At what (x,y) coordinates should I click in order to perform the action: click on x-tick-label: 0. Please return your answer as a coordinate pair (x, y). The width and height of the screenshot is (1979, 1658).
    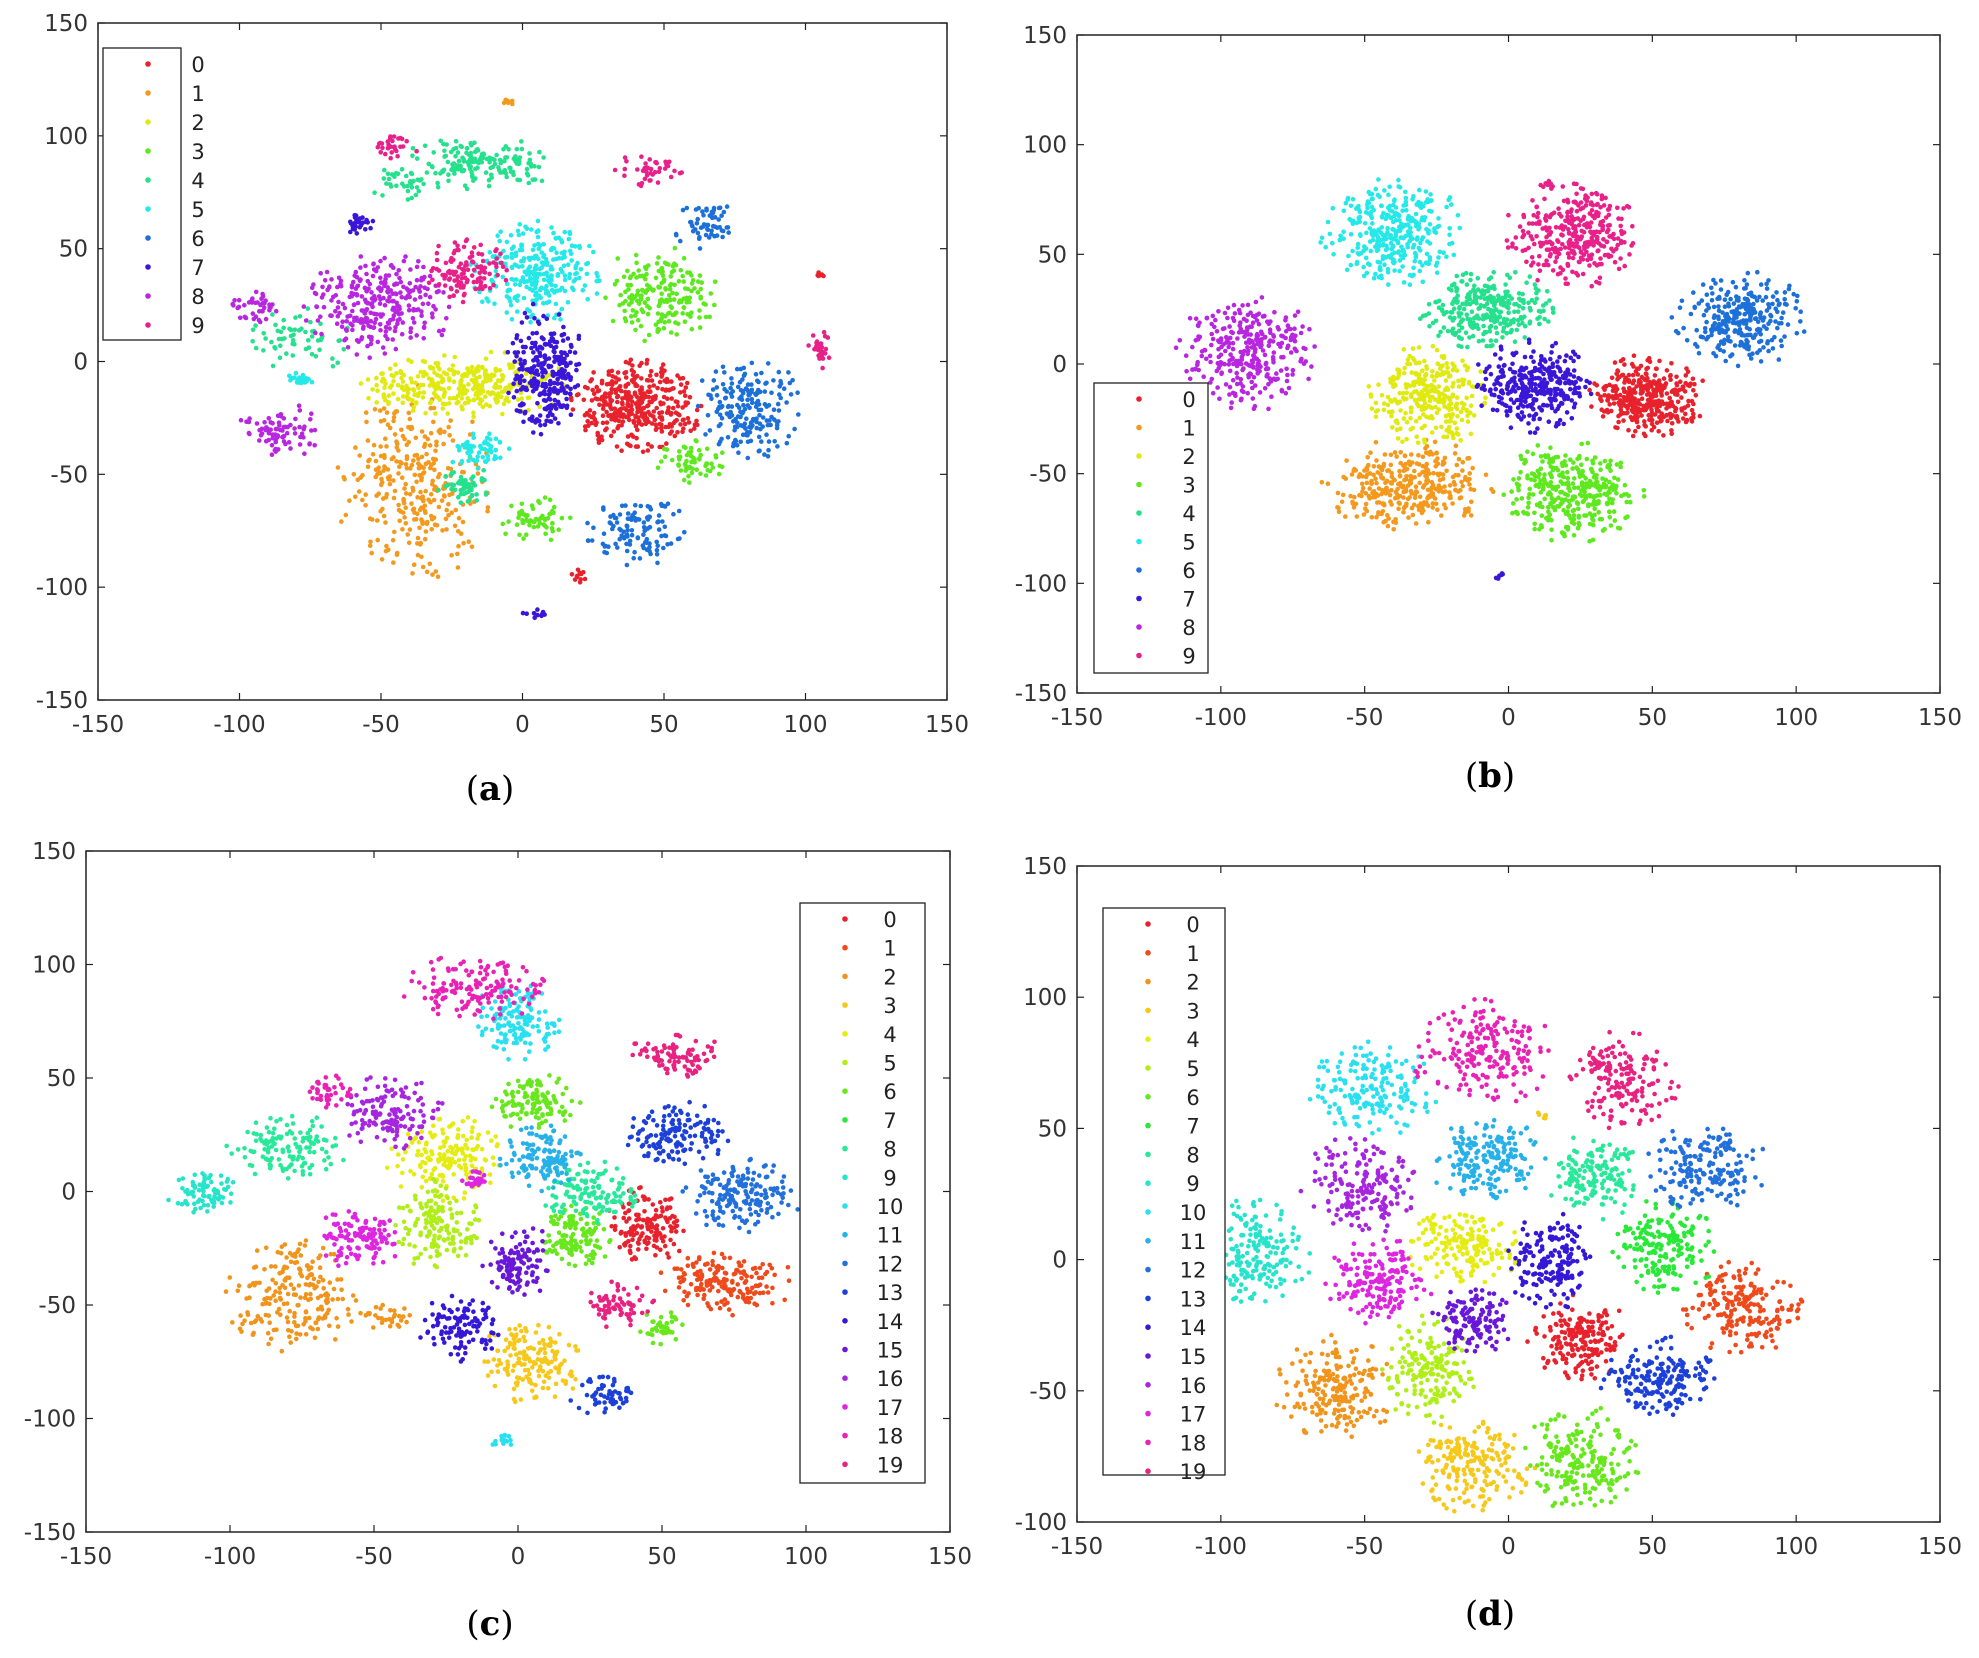
    Looking at the image, I should click on (522, 725).